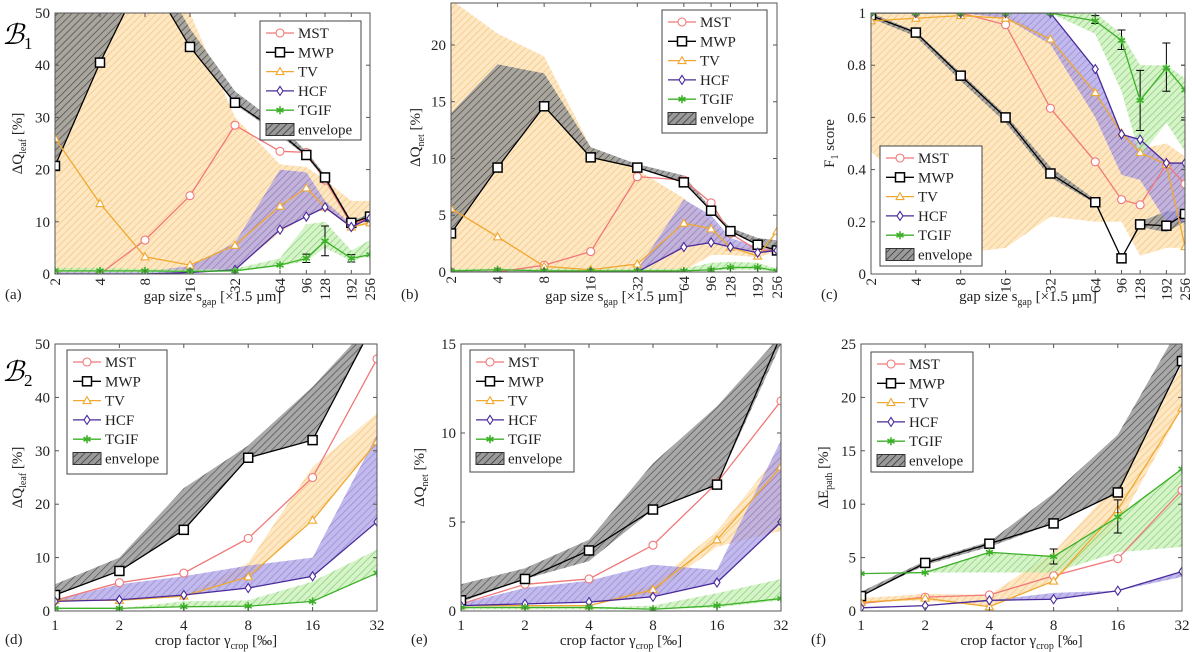 Image resolution: width=1192 pixels, height=652 pixels. Describe the element at coordinates (42, 66) in the screenshot. I see `y-tick-label: 40` at that location.